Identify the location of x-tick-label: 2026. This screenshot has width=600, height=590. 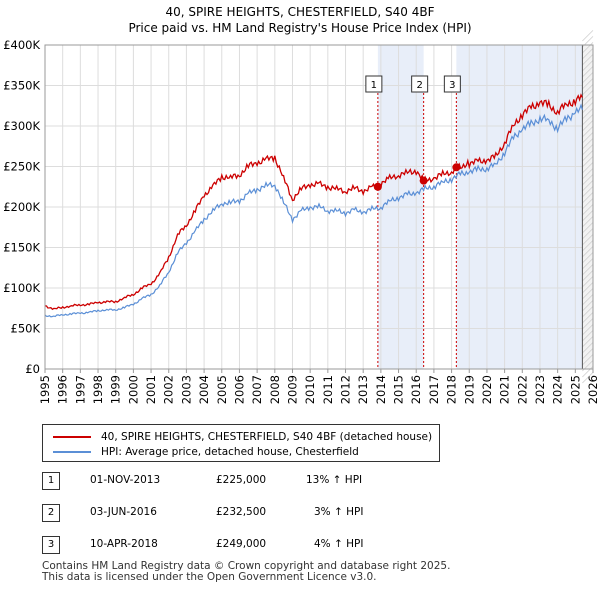
(593, 389).